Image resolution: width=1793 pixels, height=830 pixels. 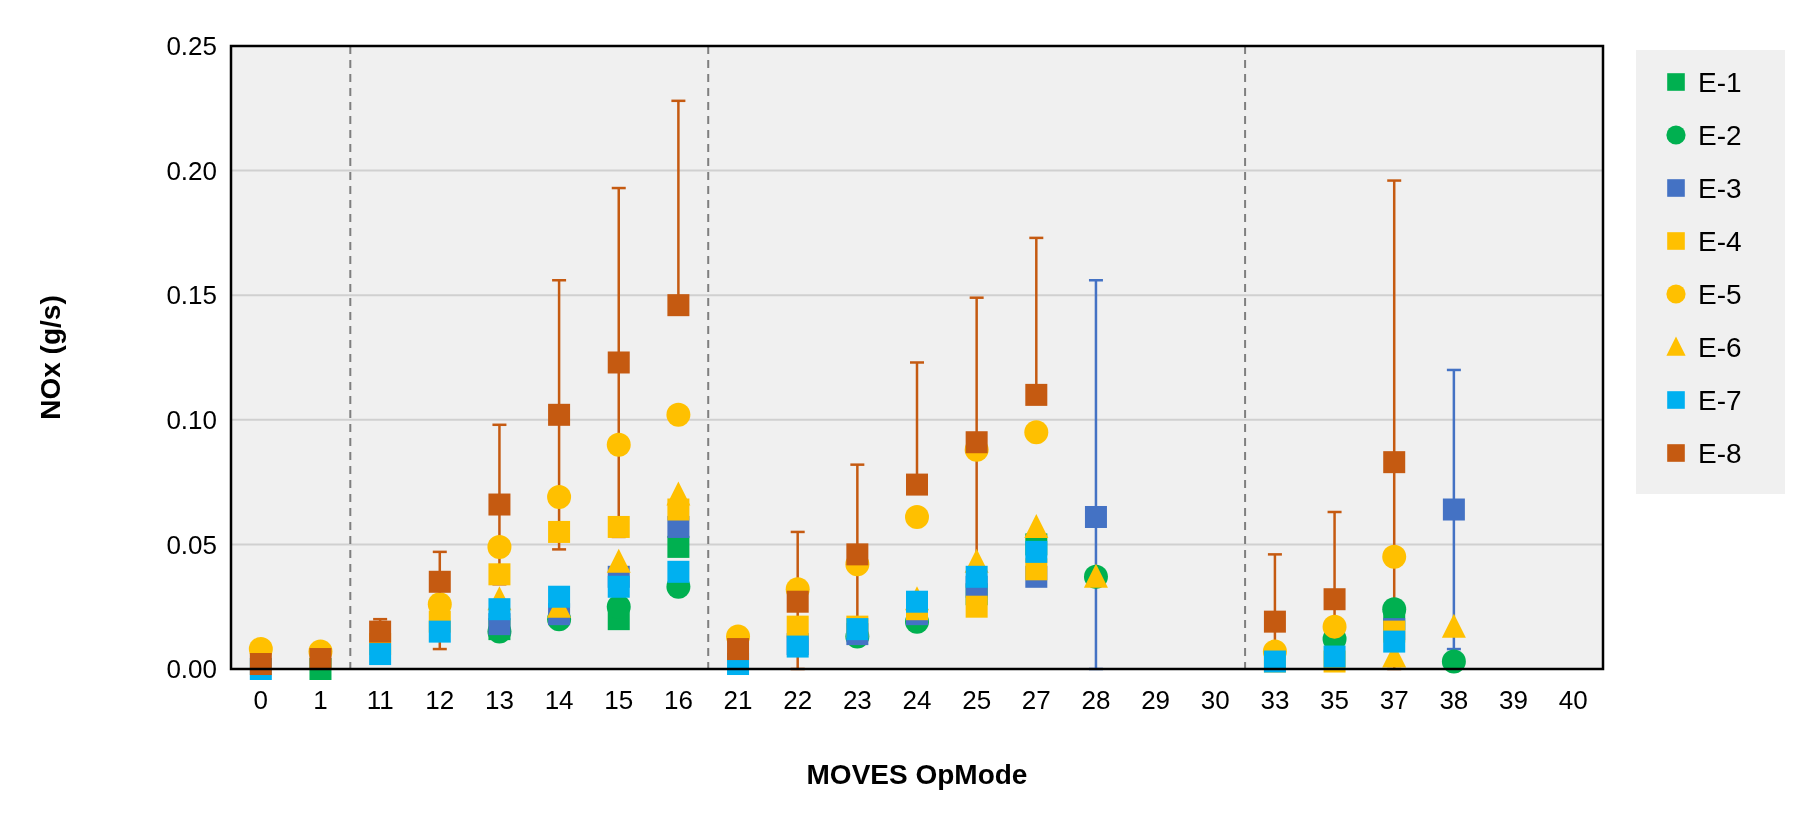 I want to click on x-tick-label: 15, so click(x=619, y=700).